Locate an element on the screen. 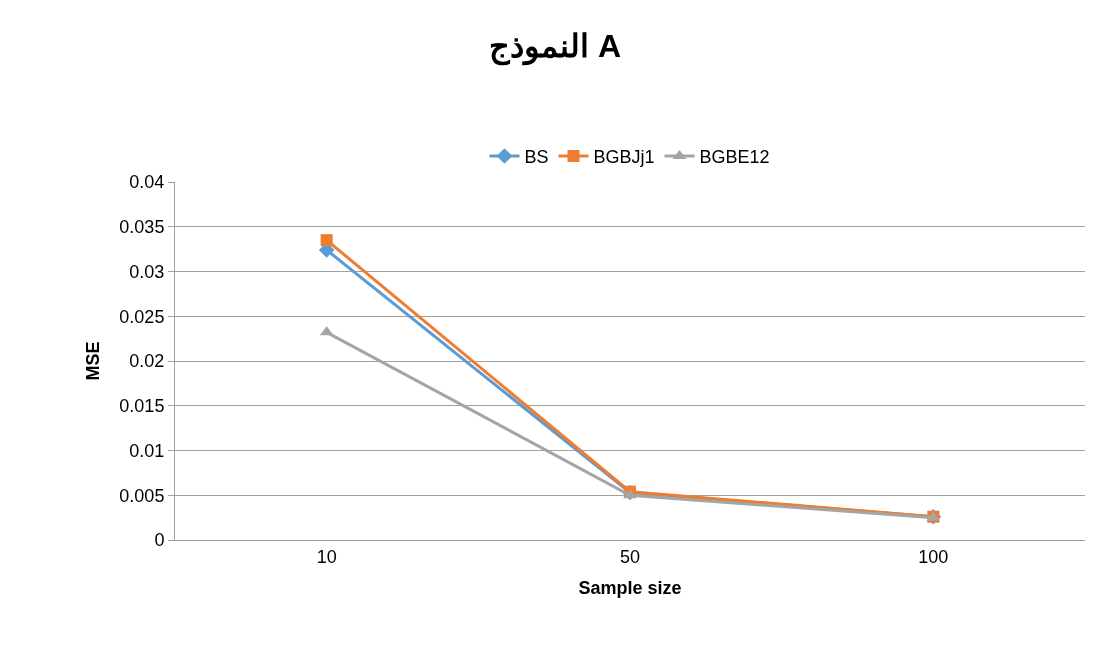 This screenshot has height=659, width=1110. x-axis-title: Sample size is located at coordinates (630, 587).